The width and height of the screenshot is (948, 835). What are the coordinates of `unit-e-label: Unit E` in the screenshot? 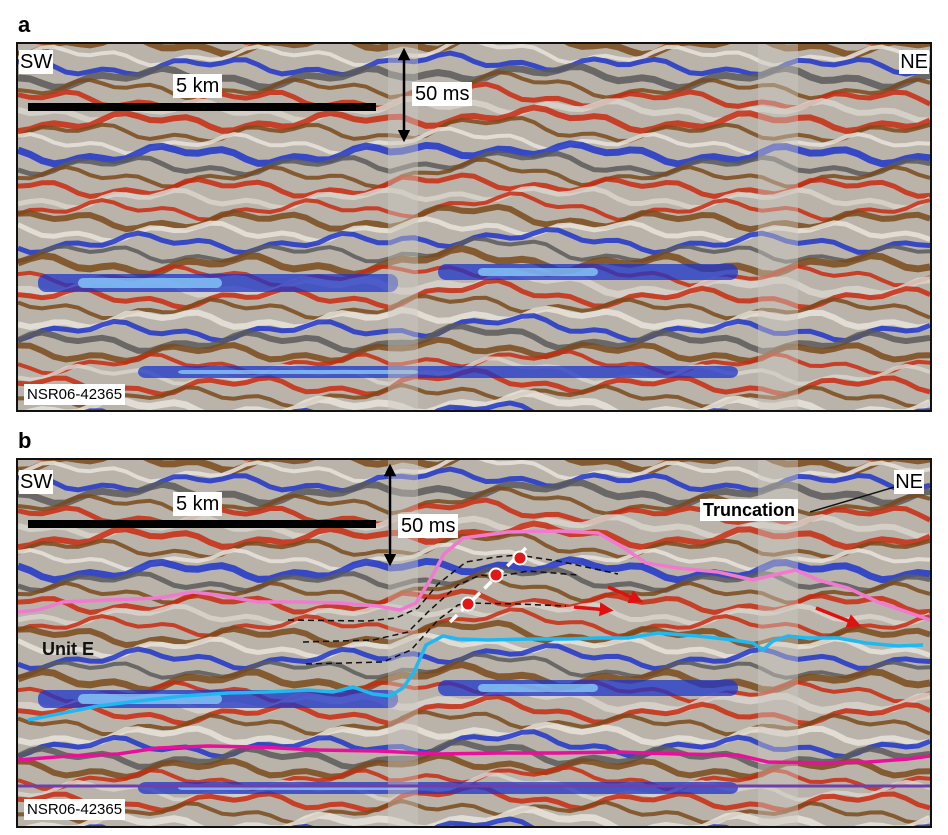 It's located at (68, 649).